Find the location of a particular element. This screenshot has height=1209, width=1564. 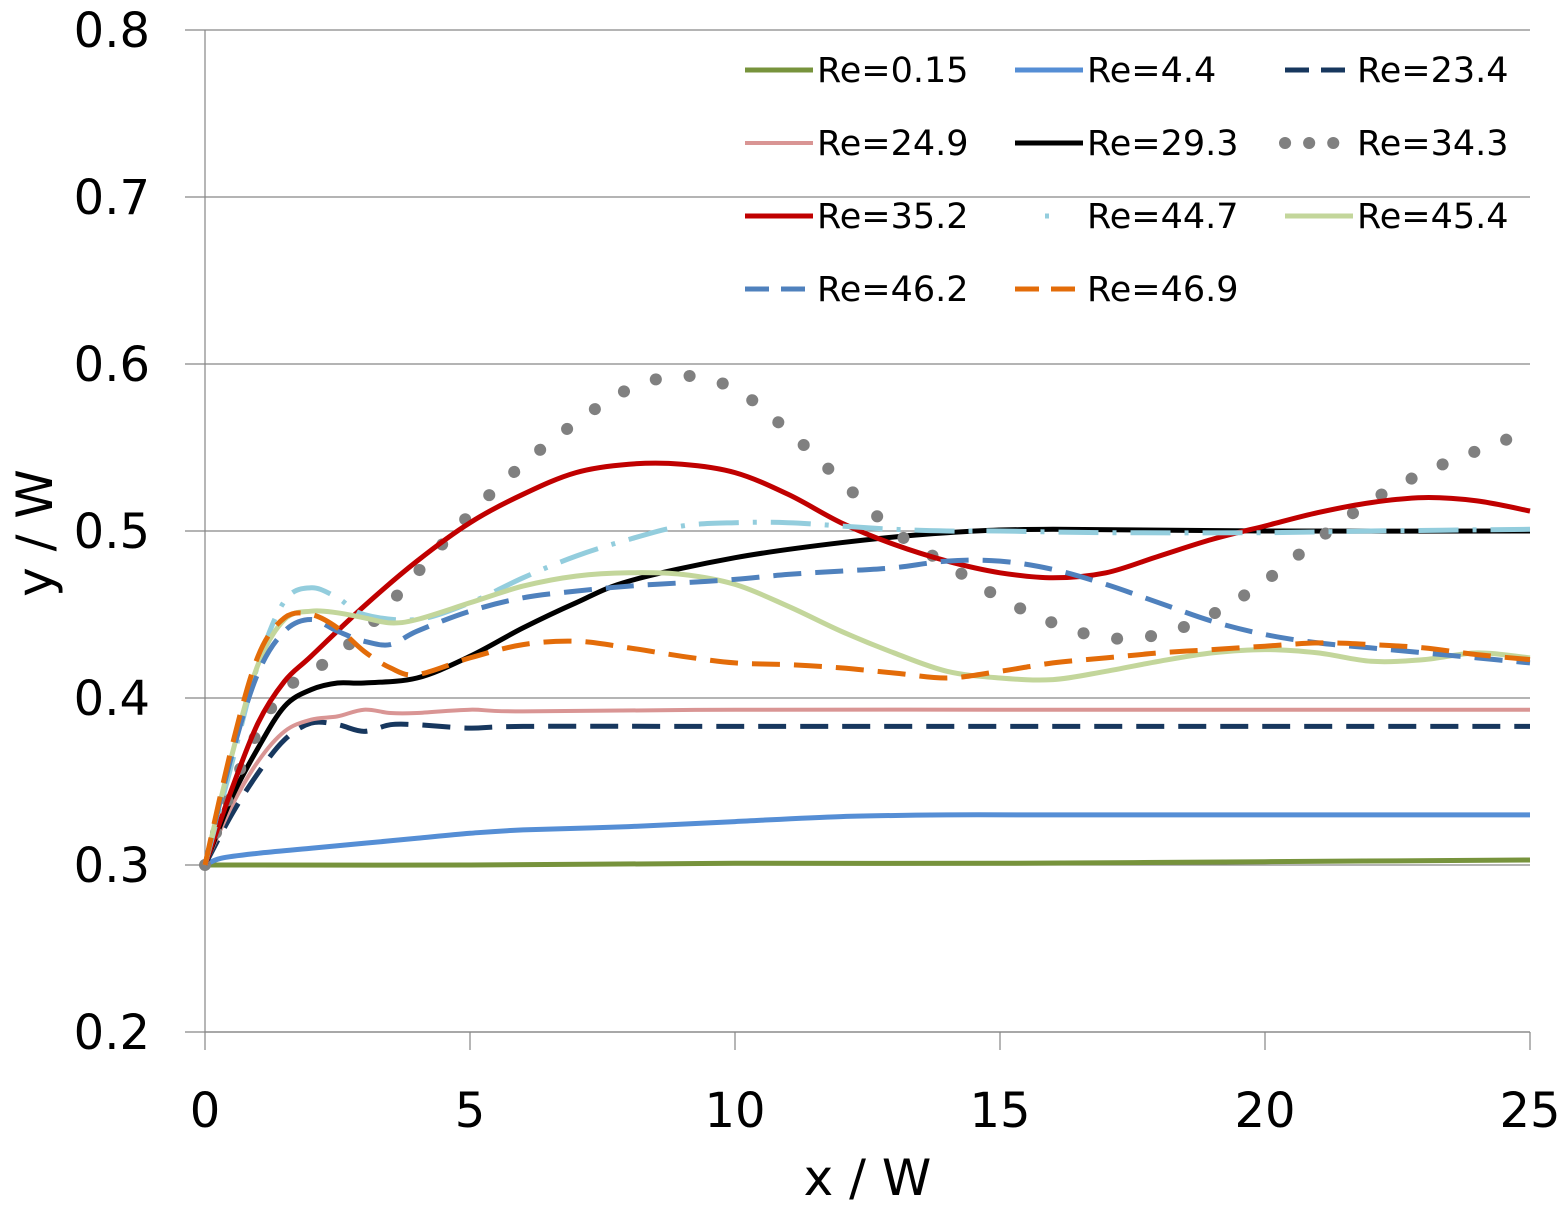

legend-item-re-4-4: Re=4.4 is located at coordinates (1115, 71).